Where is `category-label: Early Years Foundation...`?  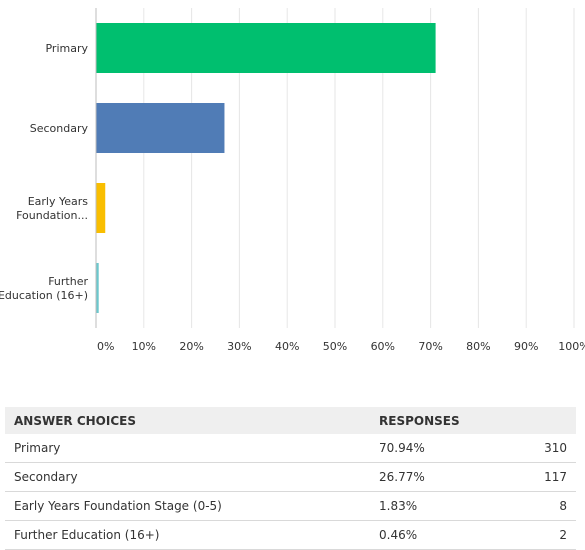 category-label: Early Years Foundation... is located at coordinates (52, 208).